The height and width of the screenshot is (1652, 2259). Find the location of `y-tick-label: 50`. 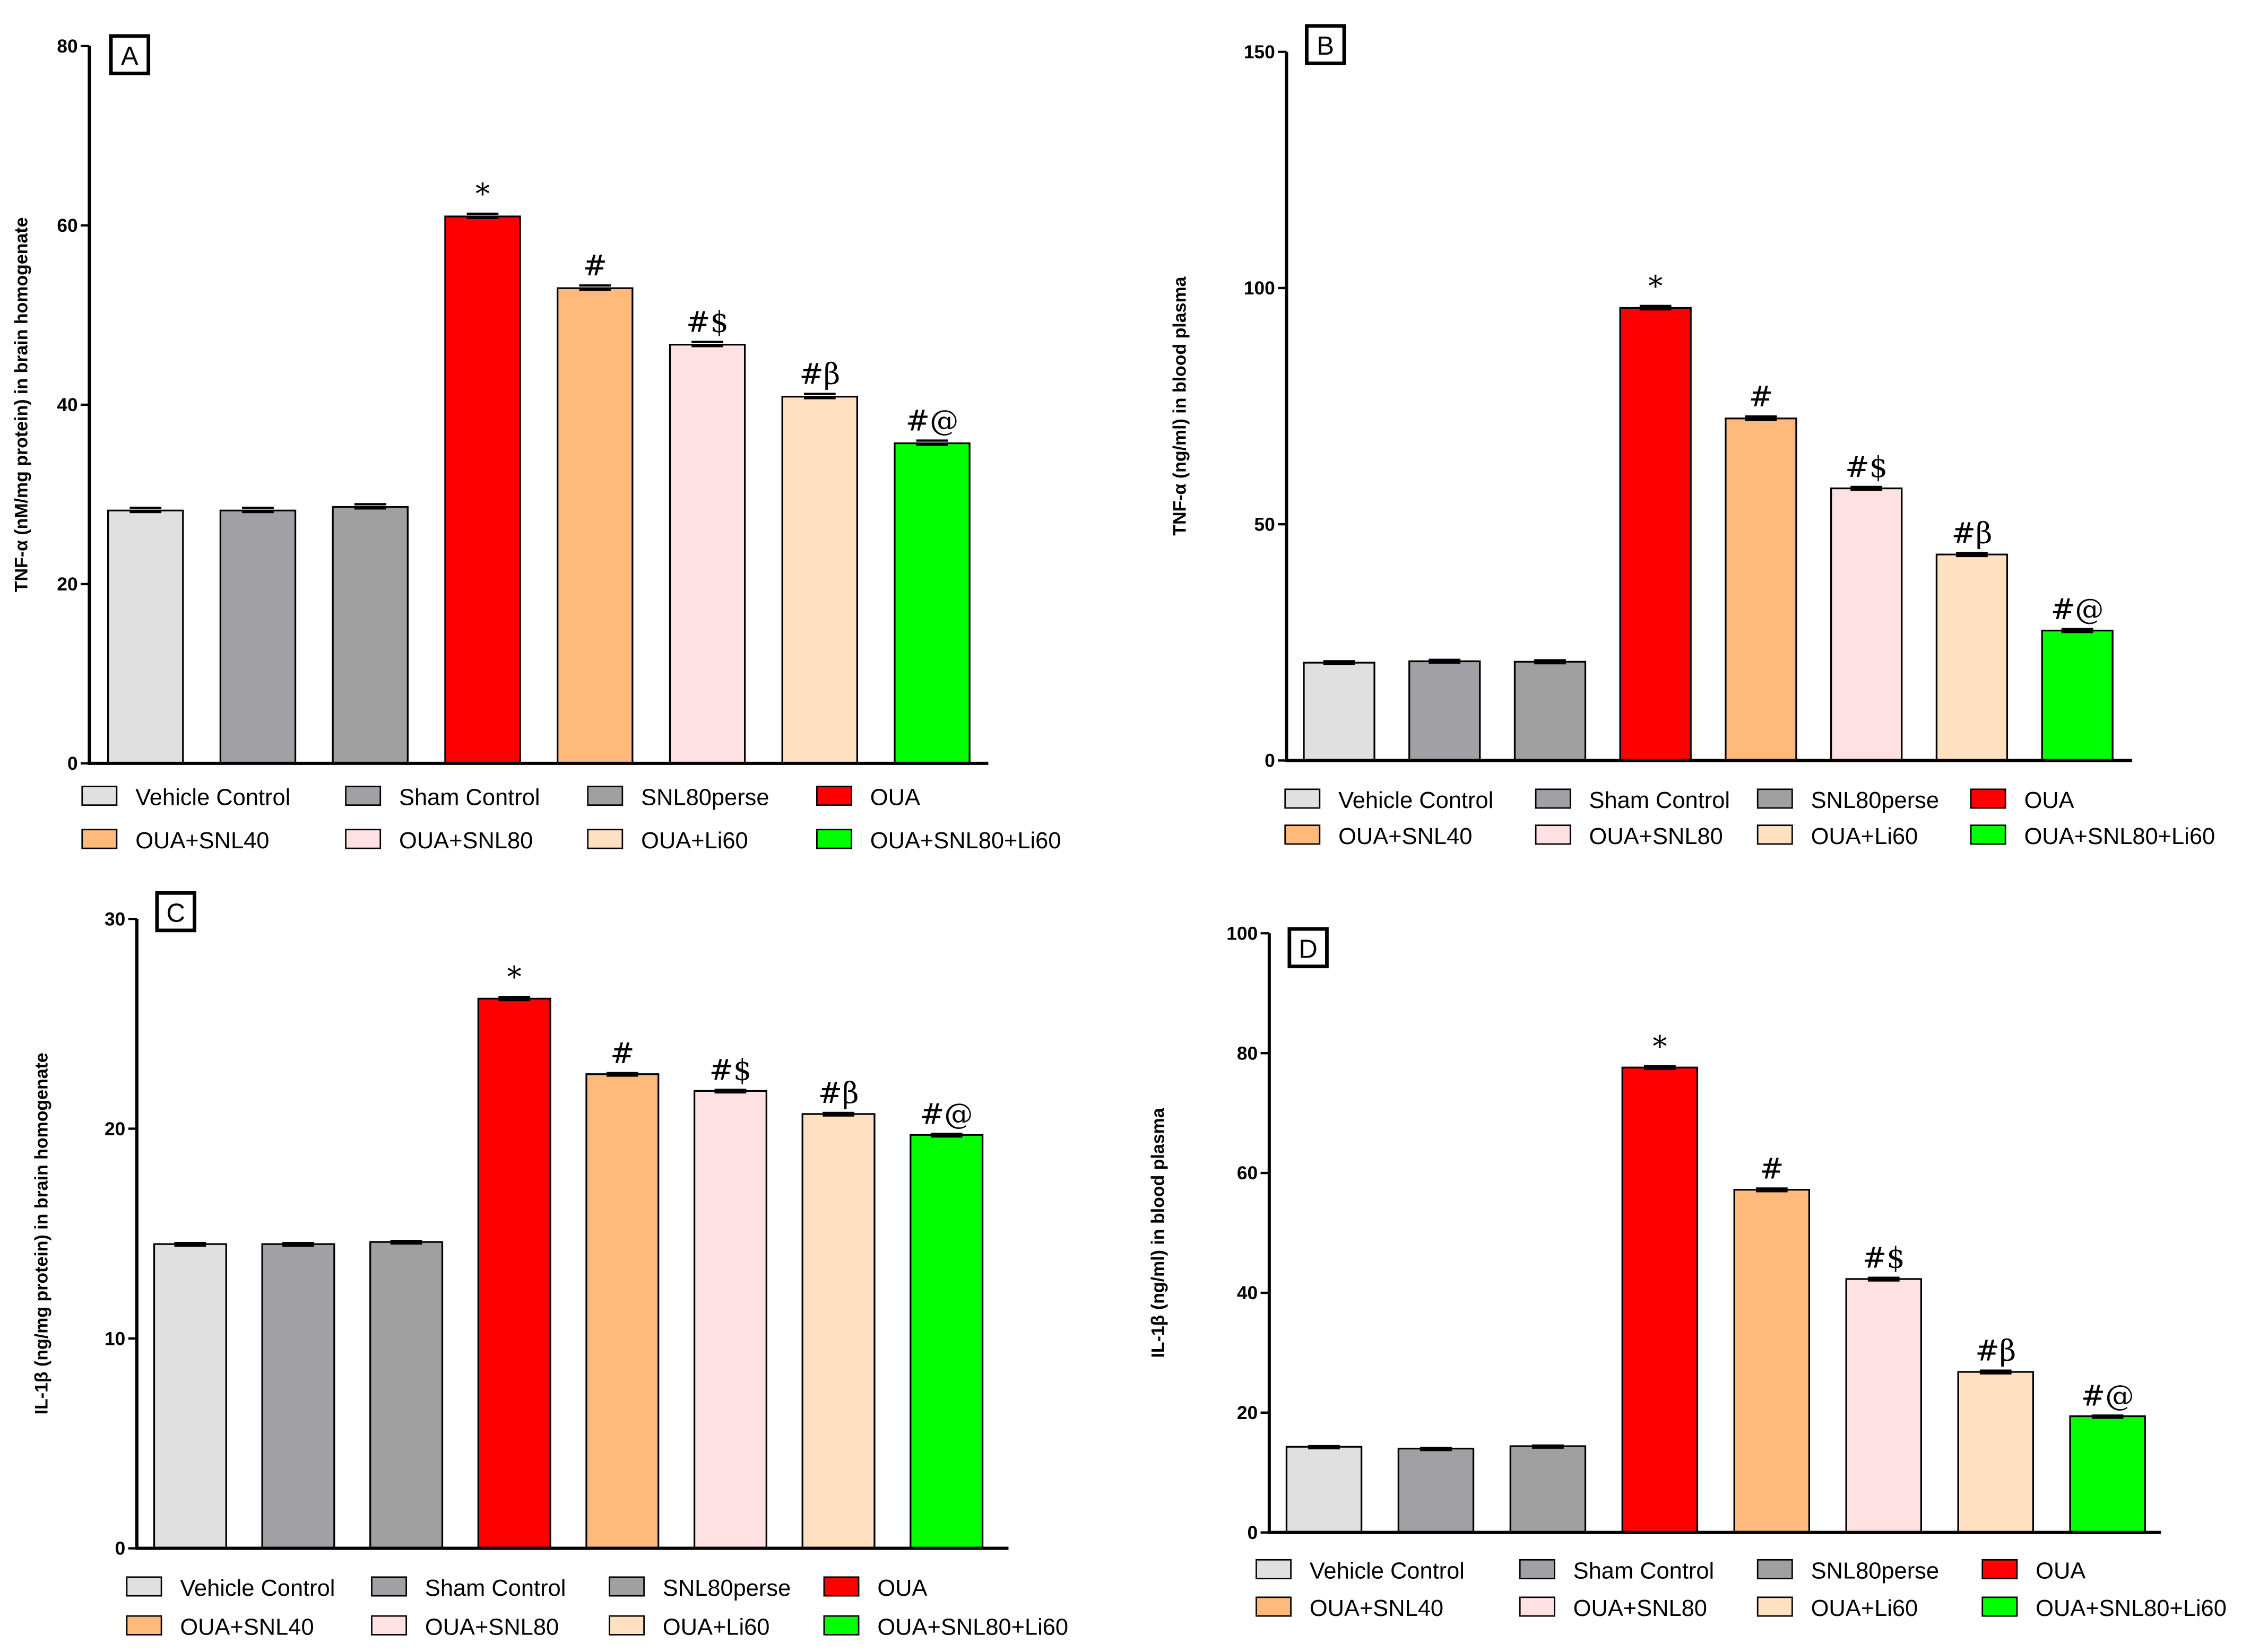

y-tick-label: 50 is located at coordinates (1264, 524).